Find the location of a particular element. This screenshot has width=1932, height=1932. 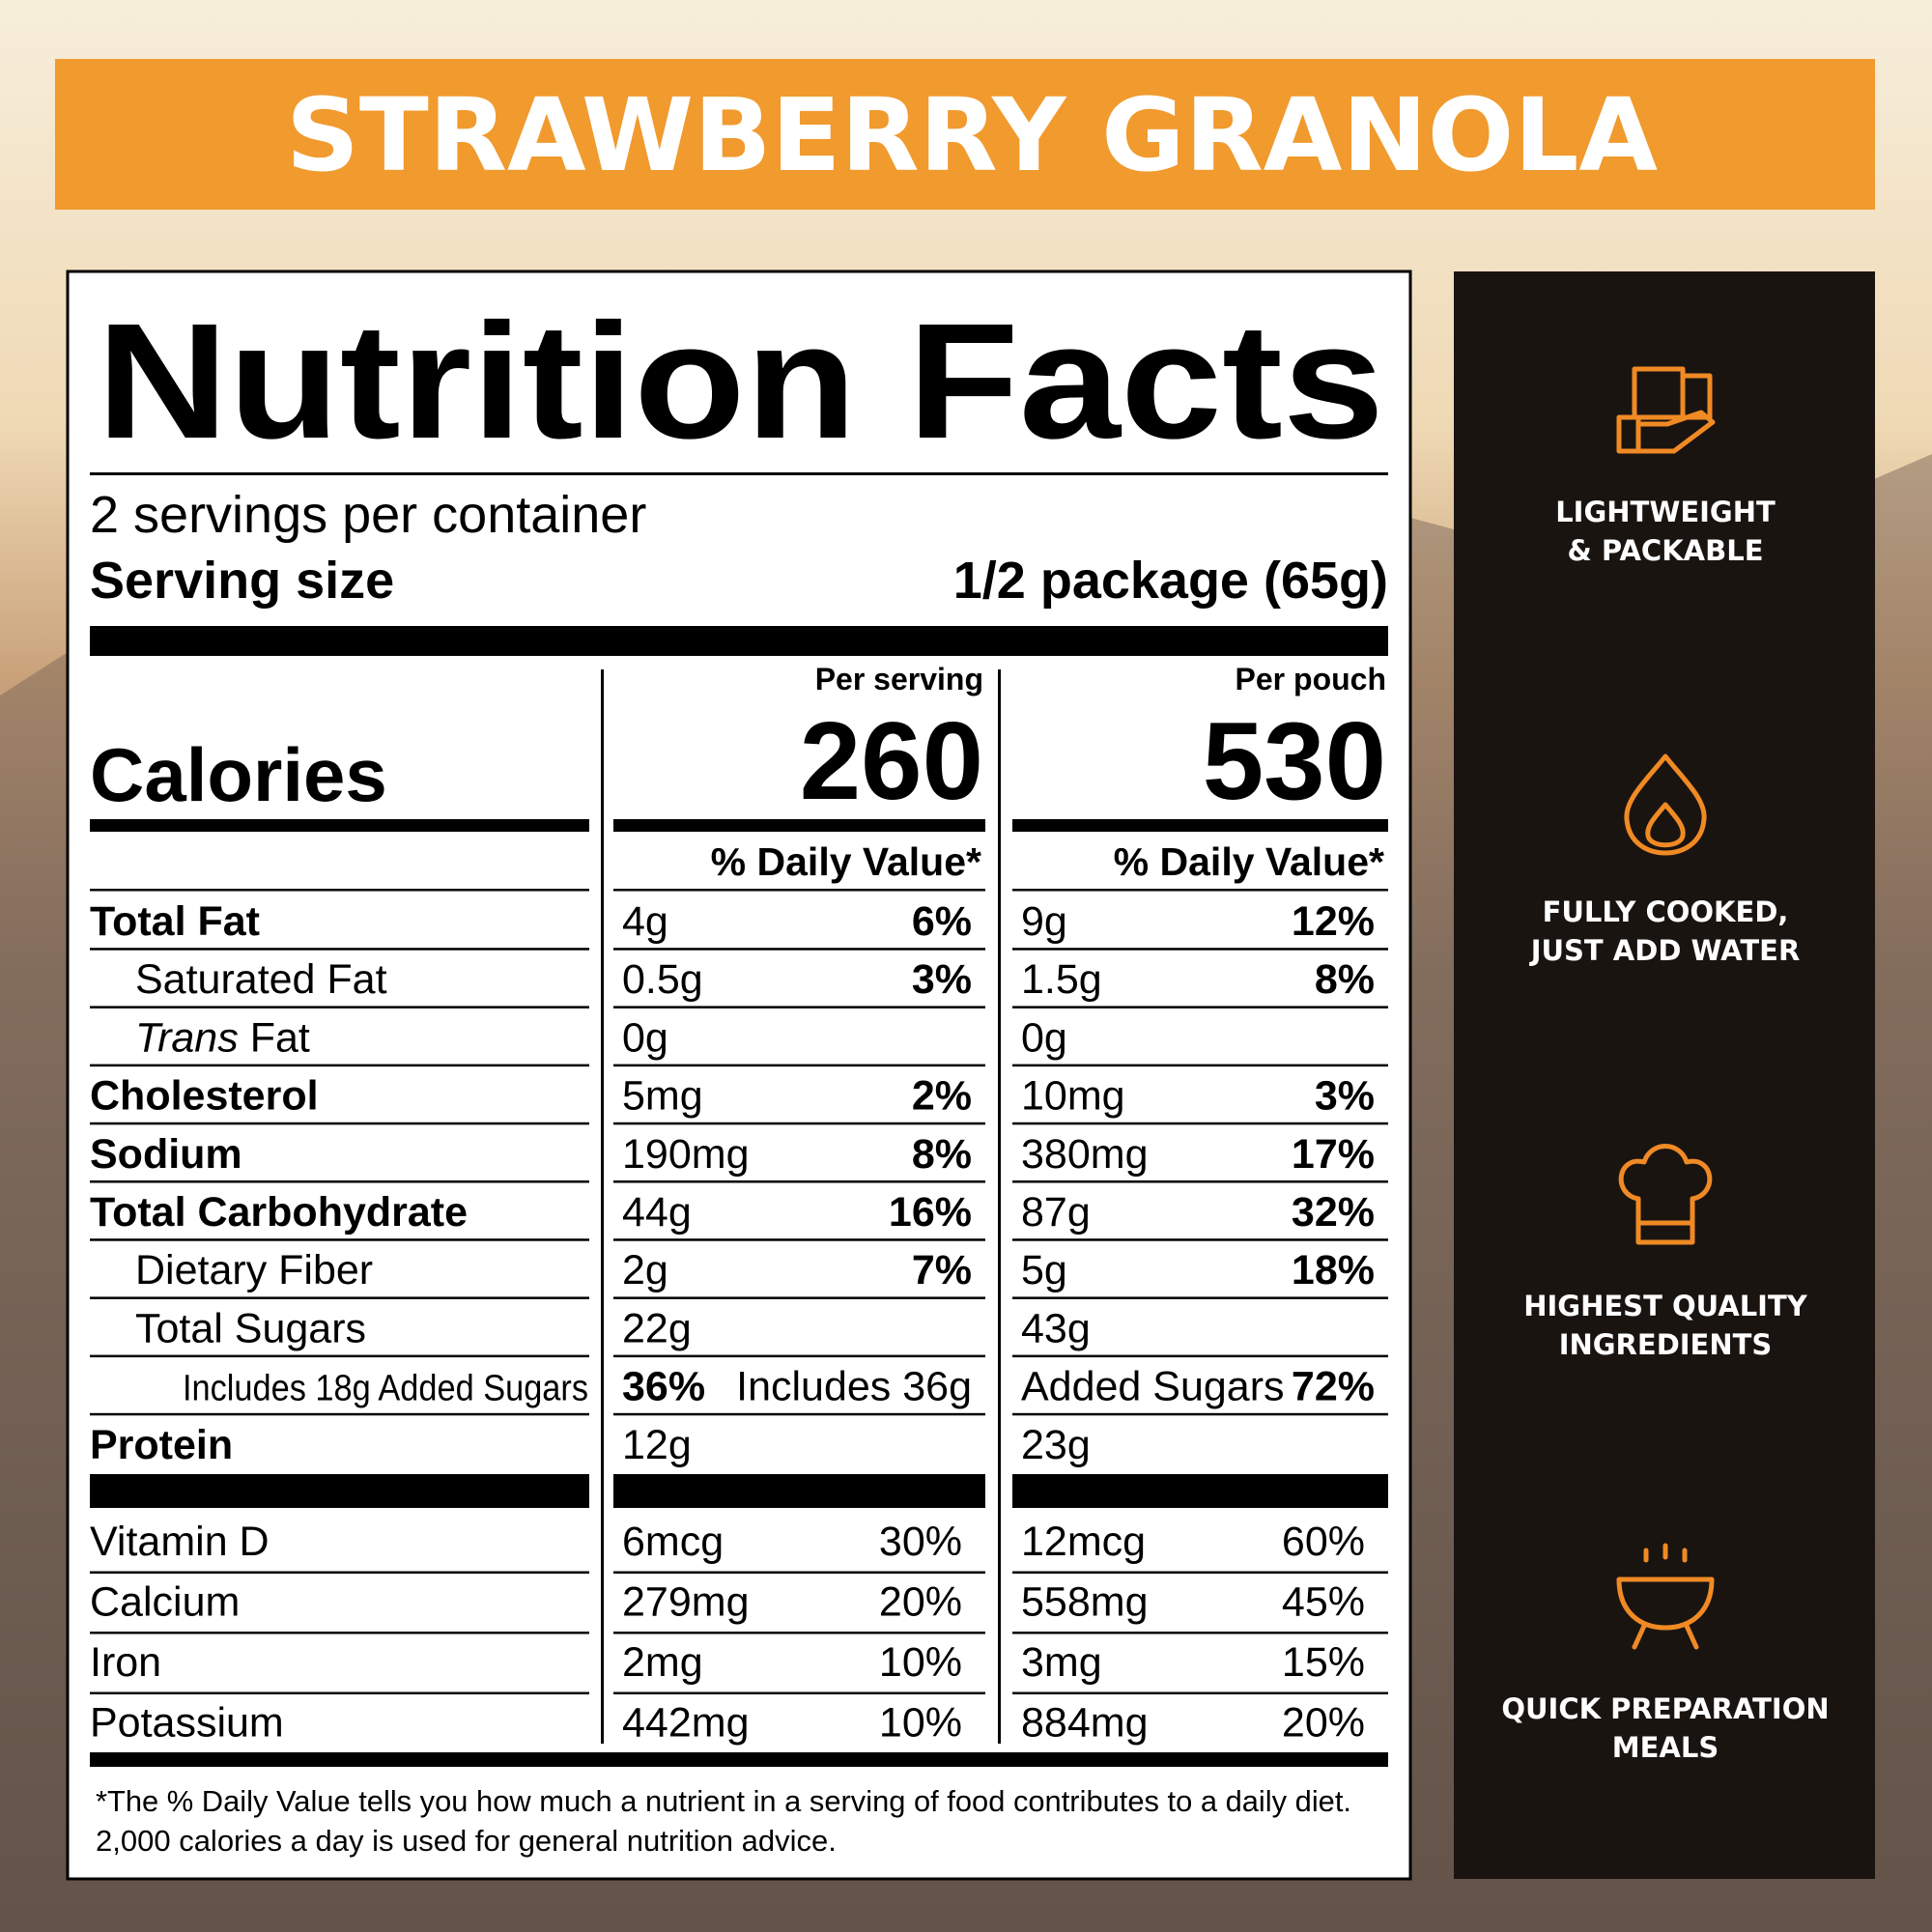

calories-value: 530 is located at coordinates (1294, 761).